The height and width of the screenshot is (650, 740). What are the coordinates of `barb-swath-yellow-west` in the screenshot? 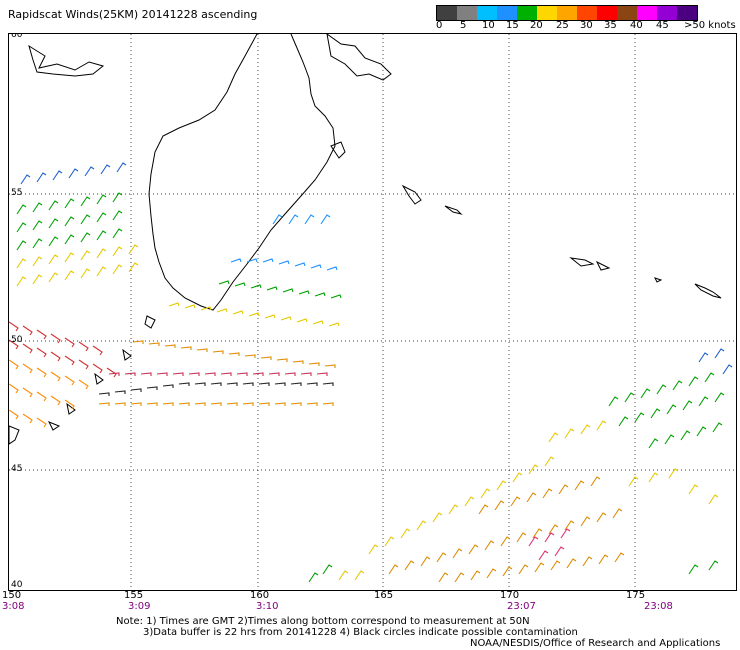 It's located at (77, 265).